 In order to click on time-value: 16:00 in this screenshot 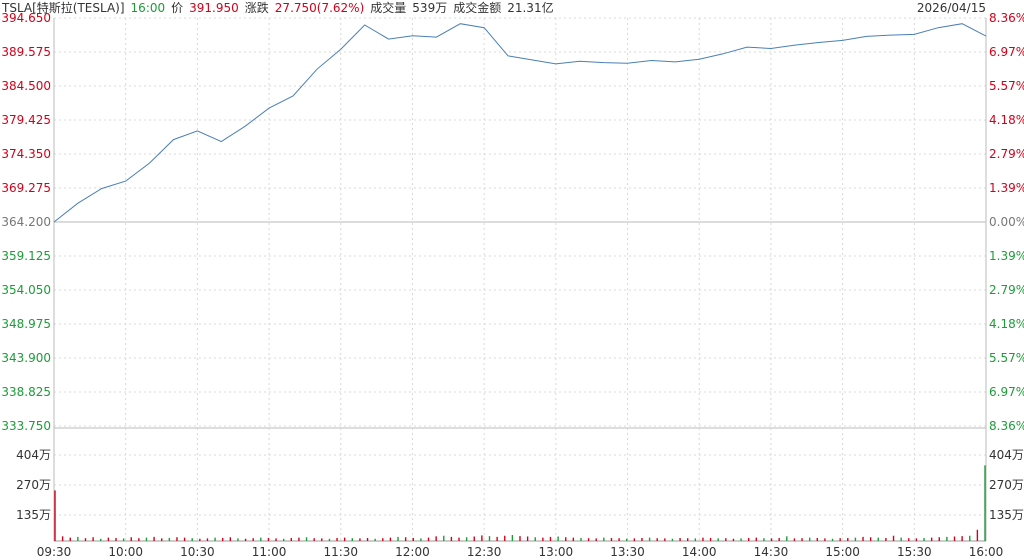, I will do `click(148, 8)`.